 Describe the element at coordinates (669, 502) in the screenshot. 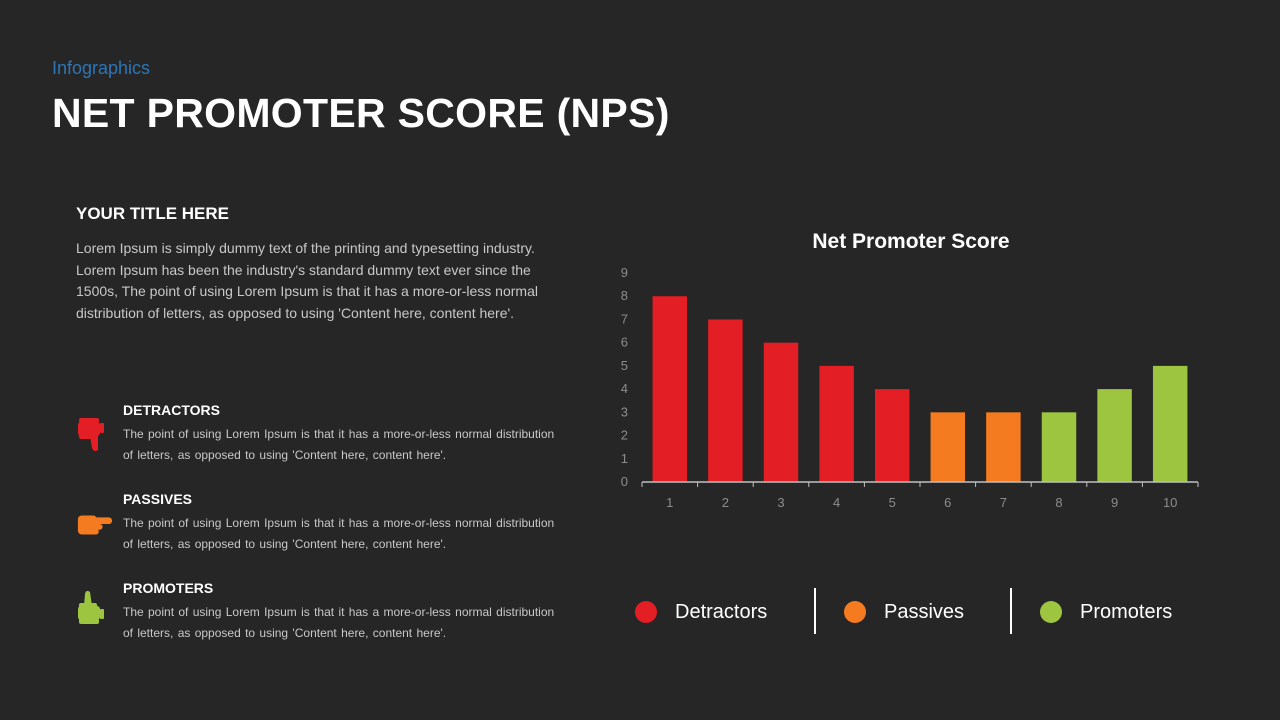

I see `x-tick-label: 1` at that location.